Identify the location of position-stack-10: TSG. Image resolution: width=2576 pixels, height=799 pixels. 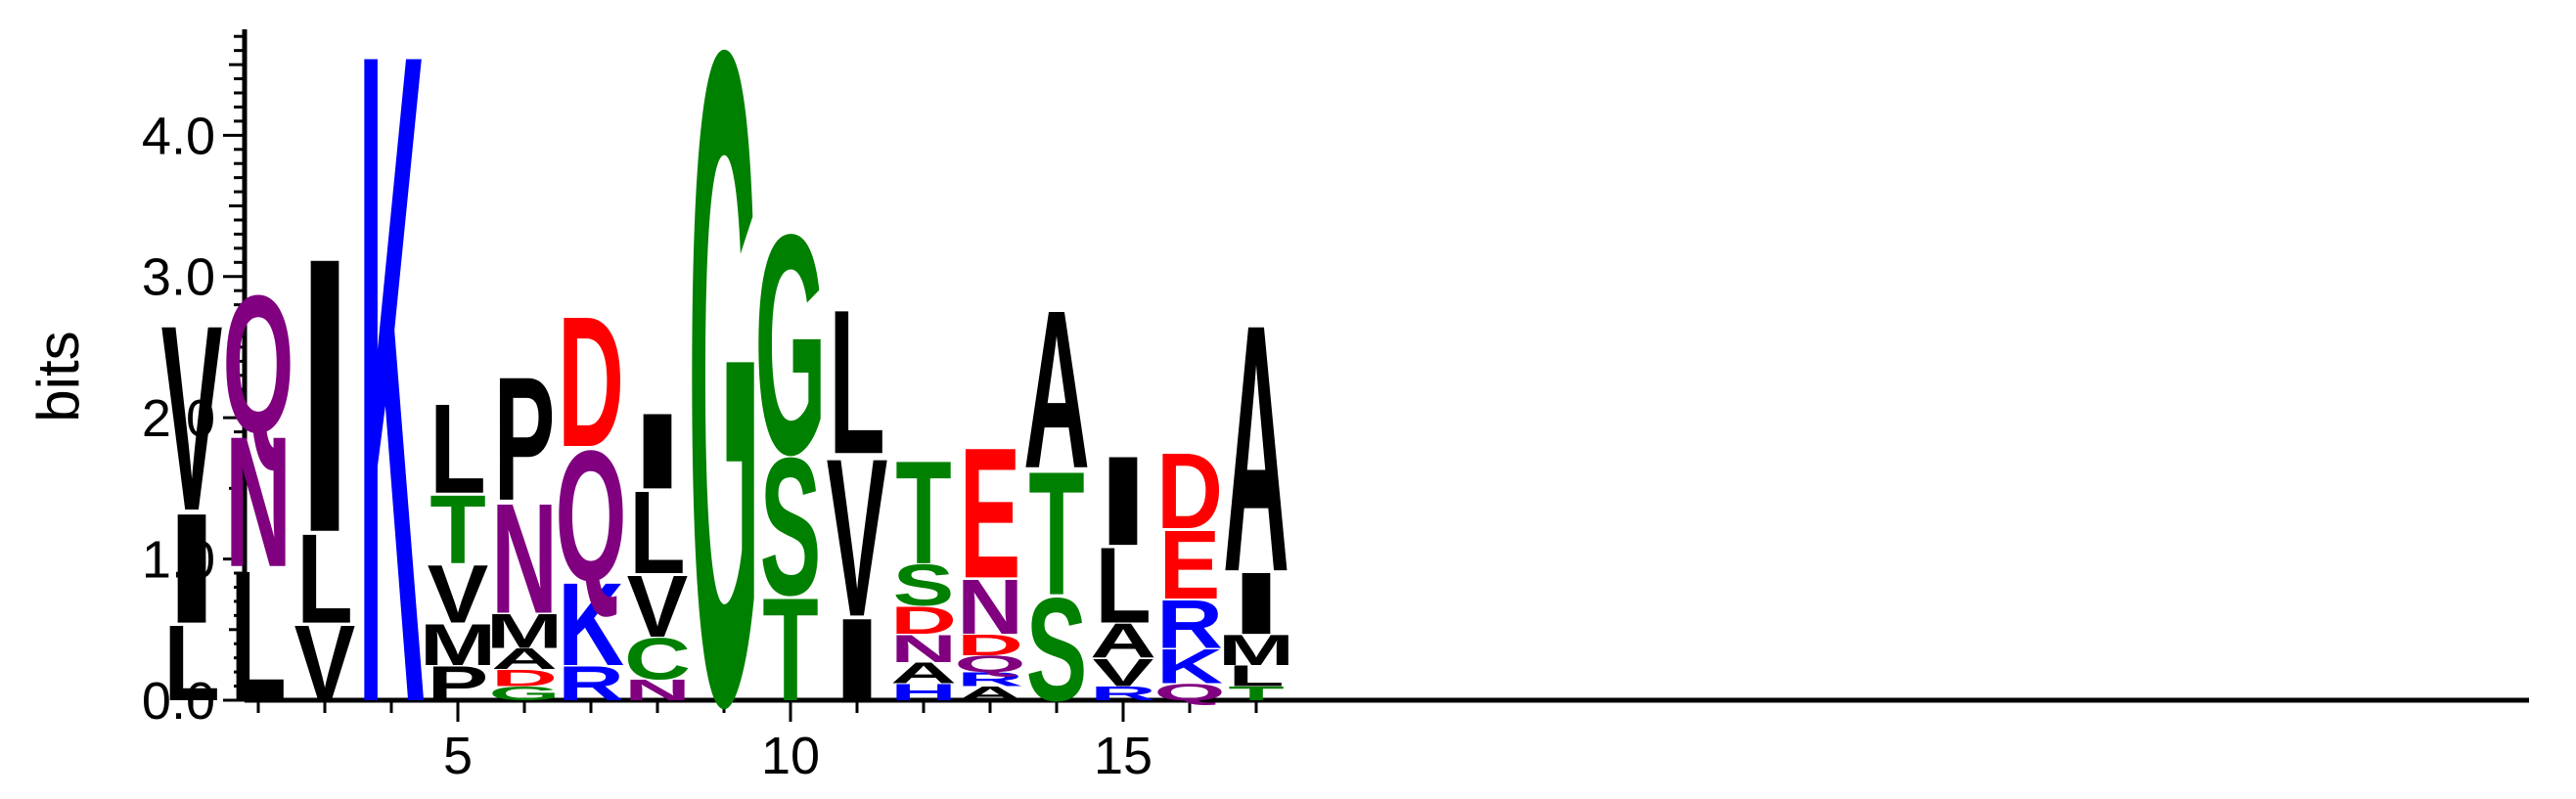
(790, 451).